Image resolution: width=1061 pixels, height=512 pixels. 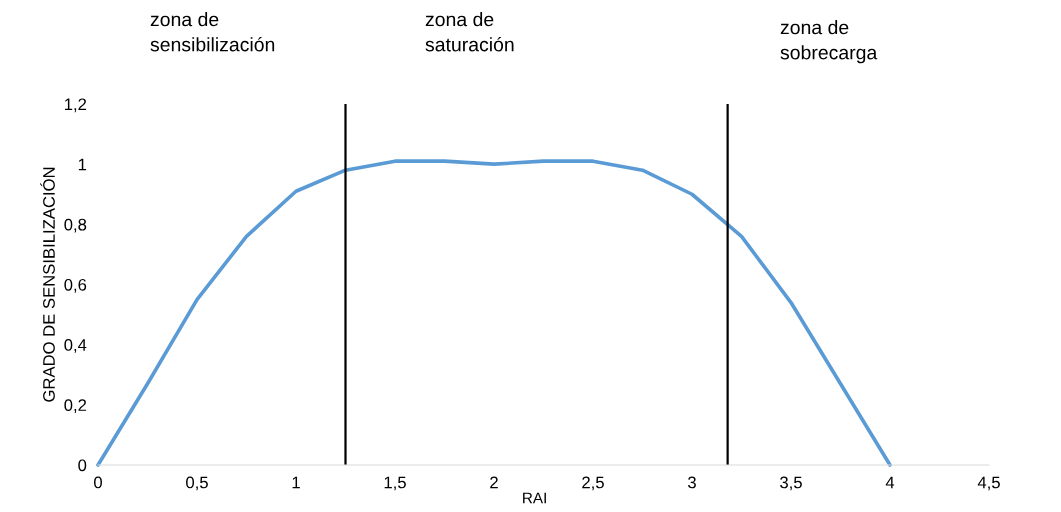 What do you see at coordinates (82, 164) in the screenshot?
I see `y-tick-label: 1` at bounding box center [82, 164].